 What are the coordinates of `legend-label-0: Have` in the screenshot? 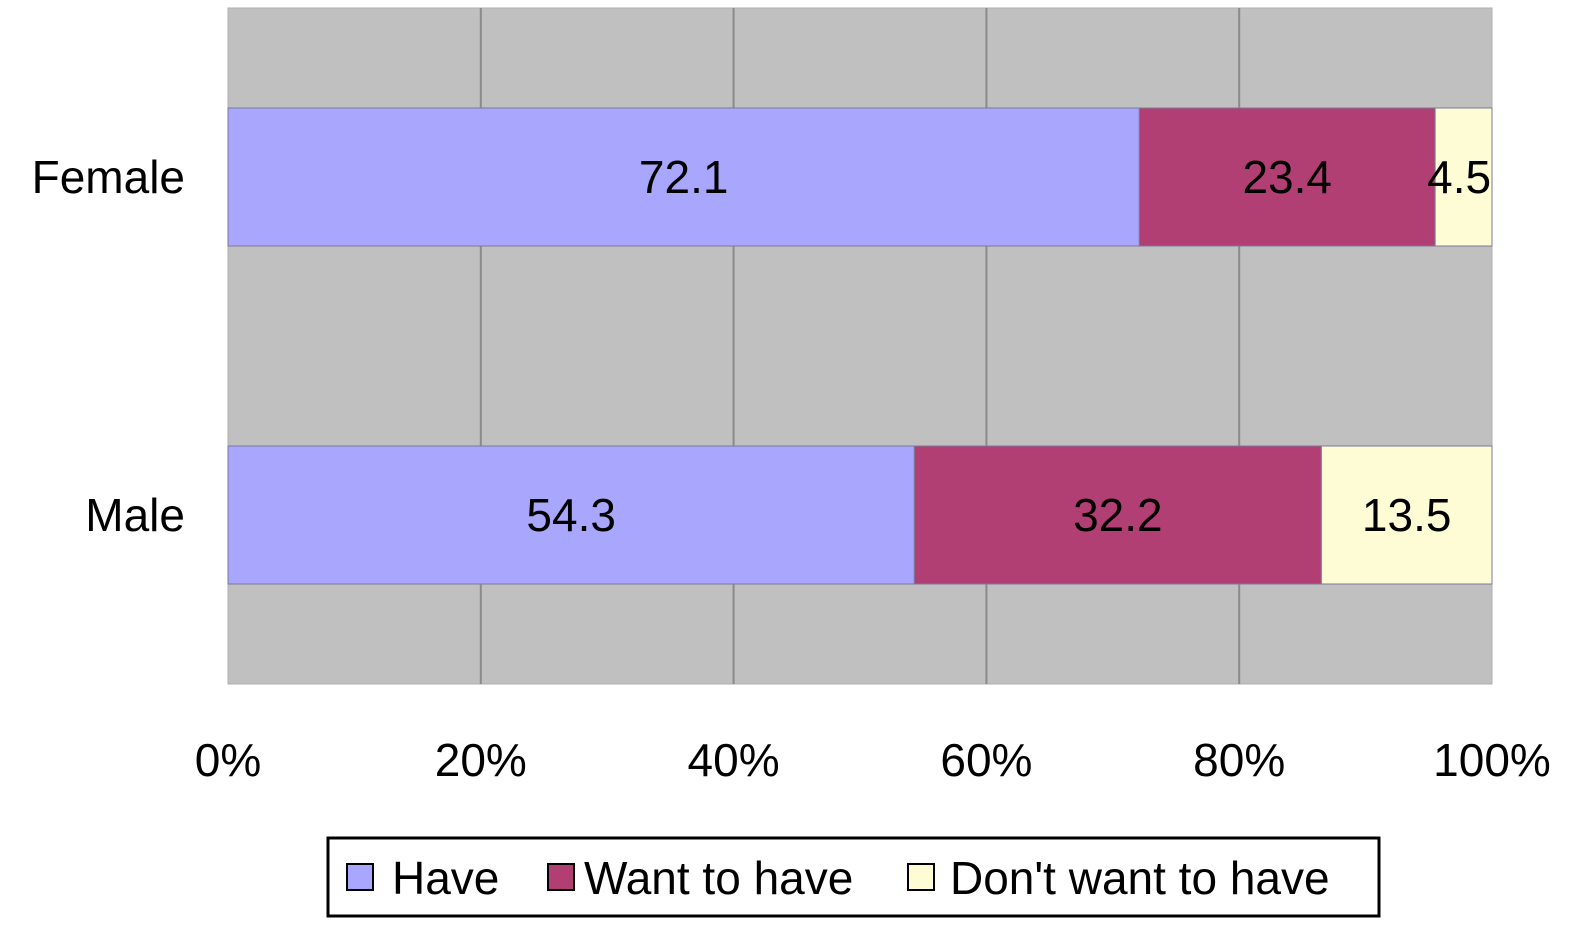 It's located at (445, 878).